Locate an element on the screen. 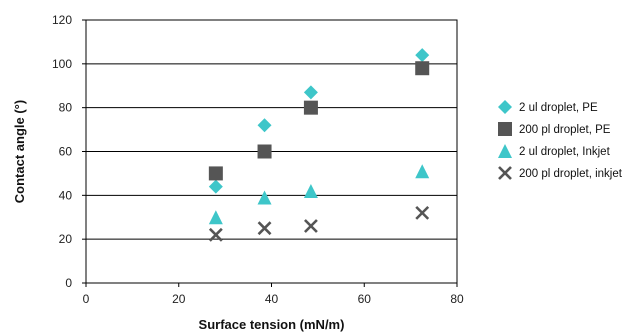 This screenshot has width=632, height=332. x-tick-label: 60 is located at coordinates (365, 299).